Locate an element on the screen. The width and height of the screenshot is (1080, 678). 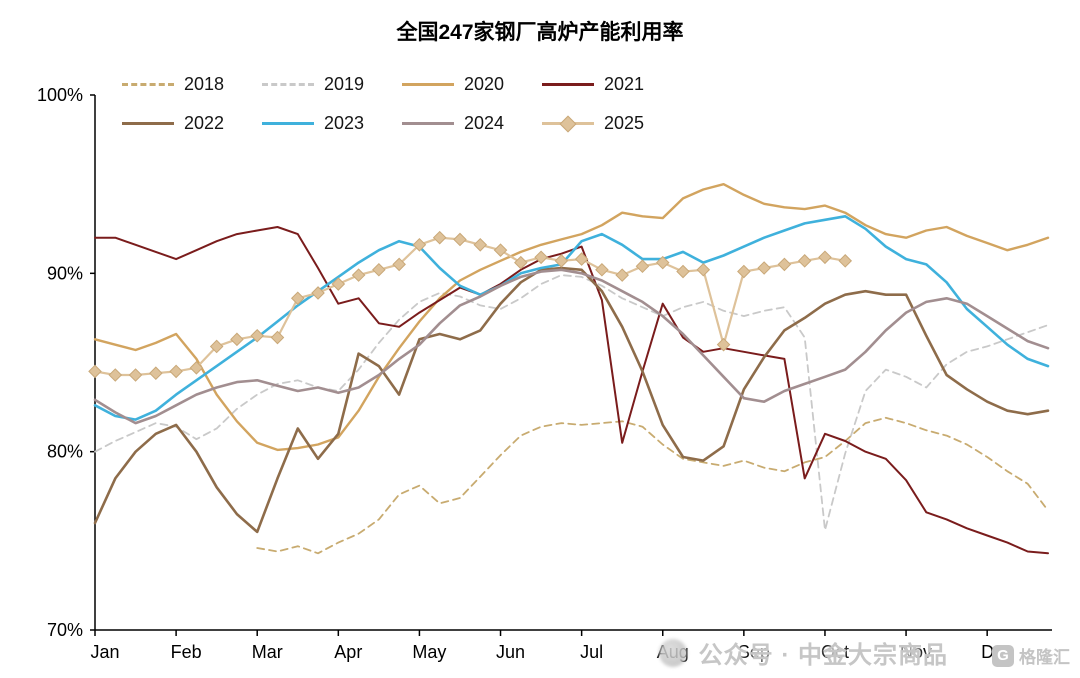
legend-item-2020: 2020 is located at coordinates (472, 84).